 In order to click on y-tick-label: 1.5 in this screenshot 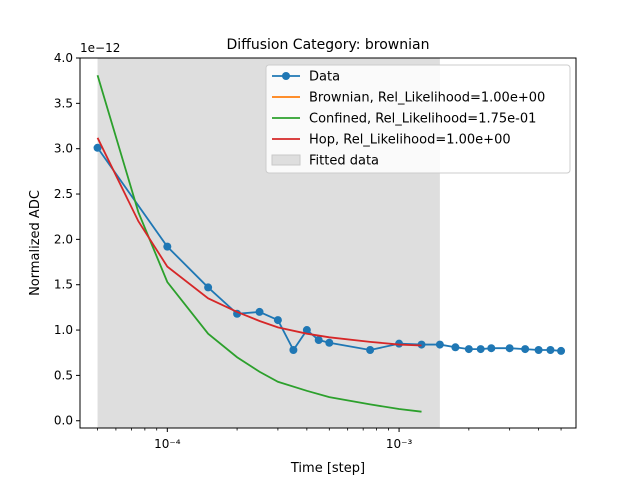, I will do `click(63, 285)`.